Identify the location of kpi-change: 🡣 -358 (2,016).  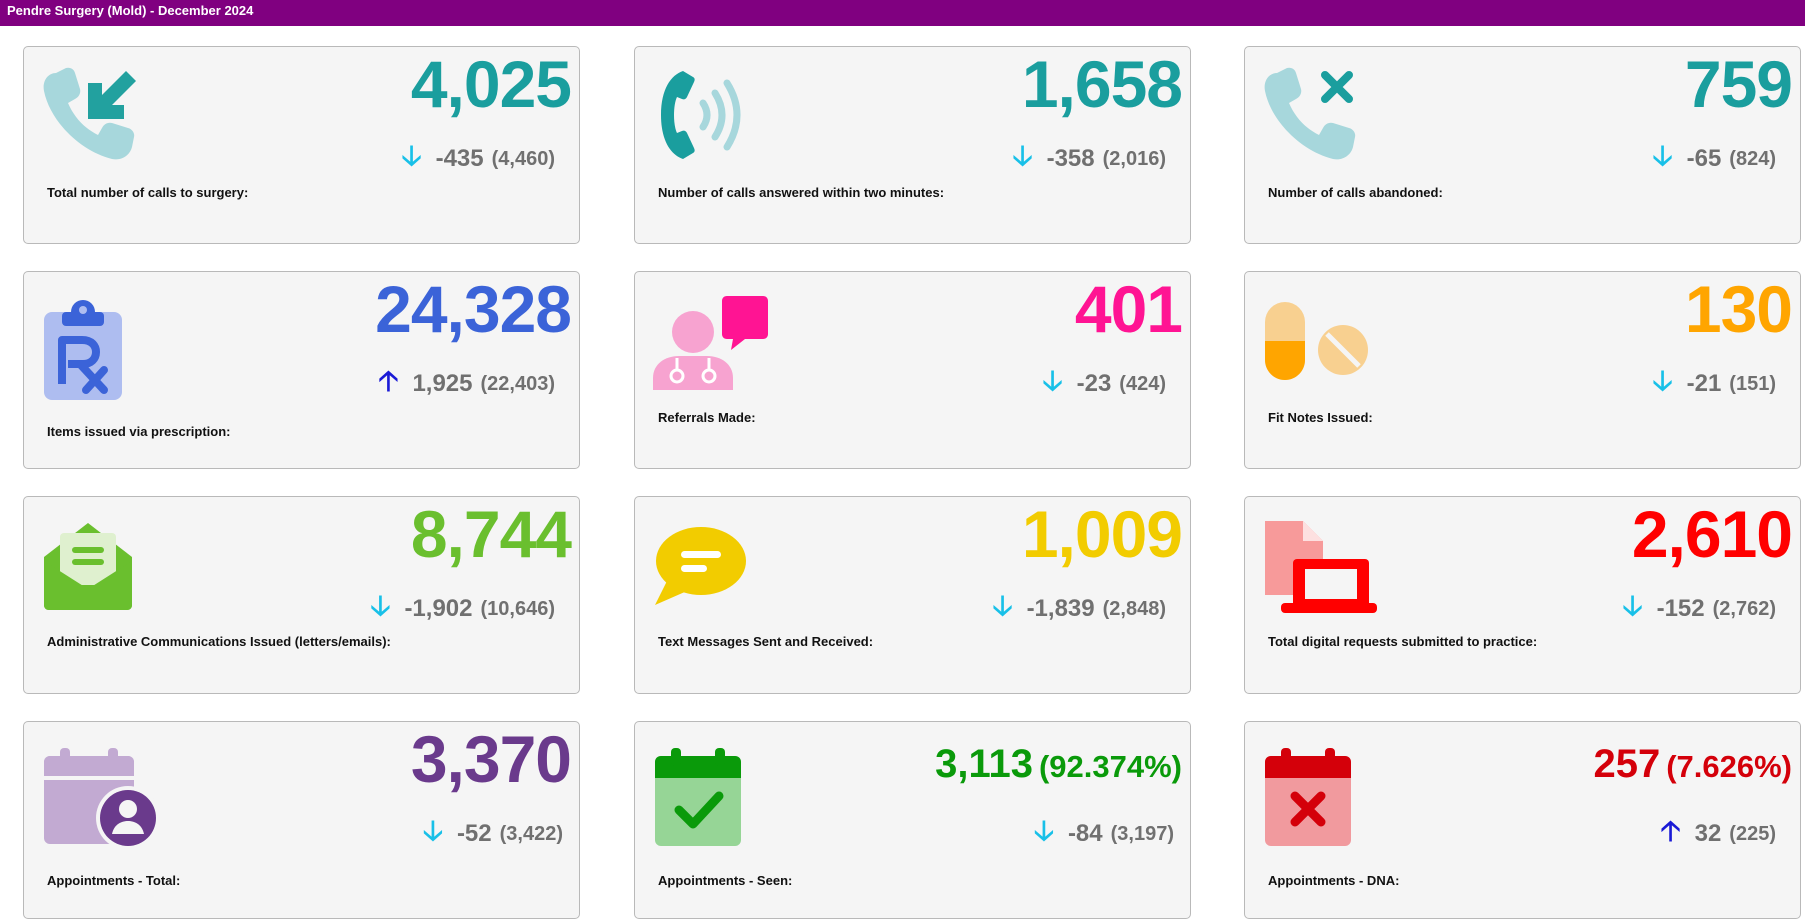
(1089, 159).